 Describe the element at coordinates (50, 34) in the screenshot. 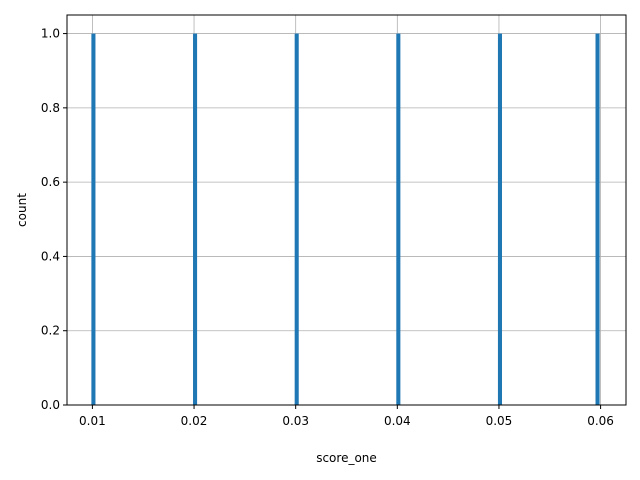

I see `y-tick-label: 1.0` at that location.